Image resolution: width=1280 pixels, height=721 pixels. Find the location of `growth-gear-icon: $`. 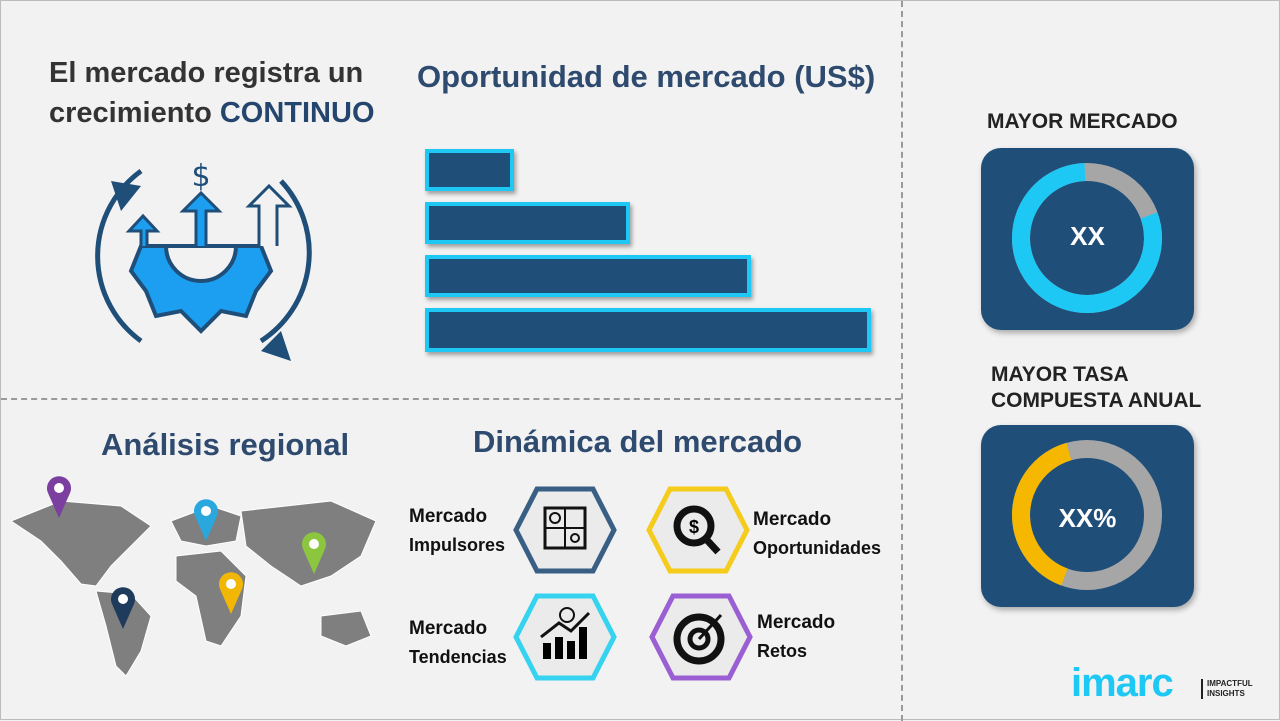

growth-gear-icon: $ is located at coordinates (203, 260).